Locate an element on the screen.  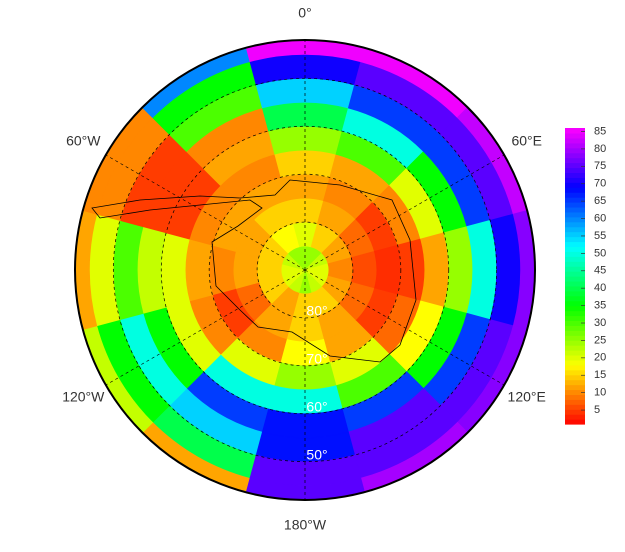
colorbar-label: 5 is located at coordinates (597, 410).